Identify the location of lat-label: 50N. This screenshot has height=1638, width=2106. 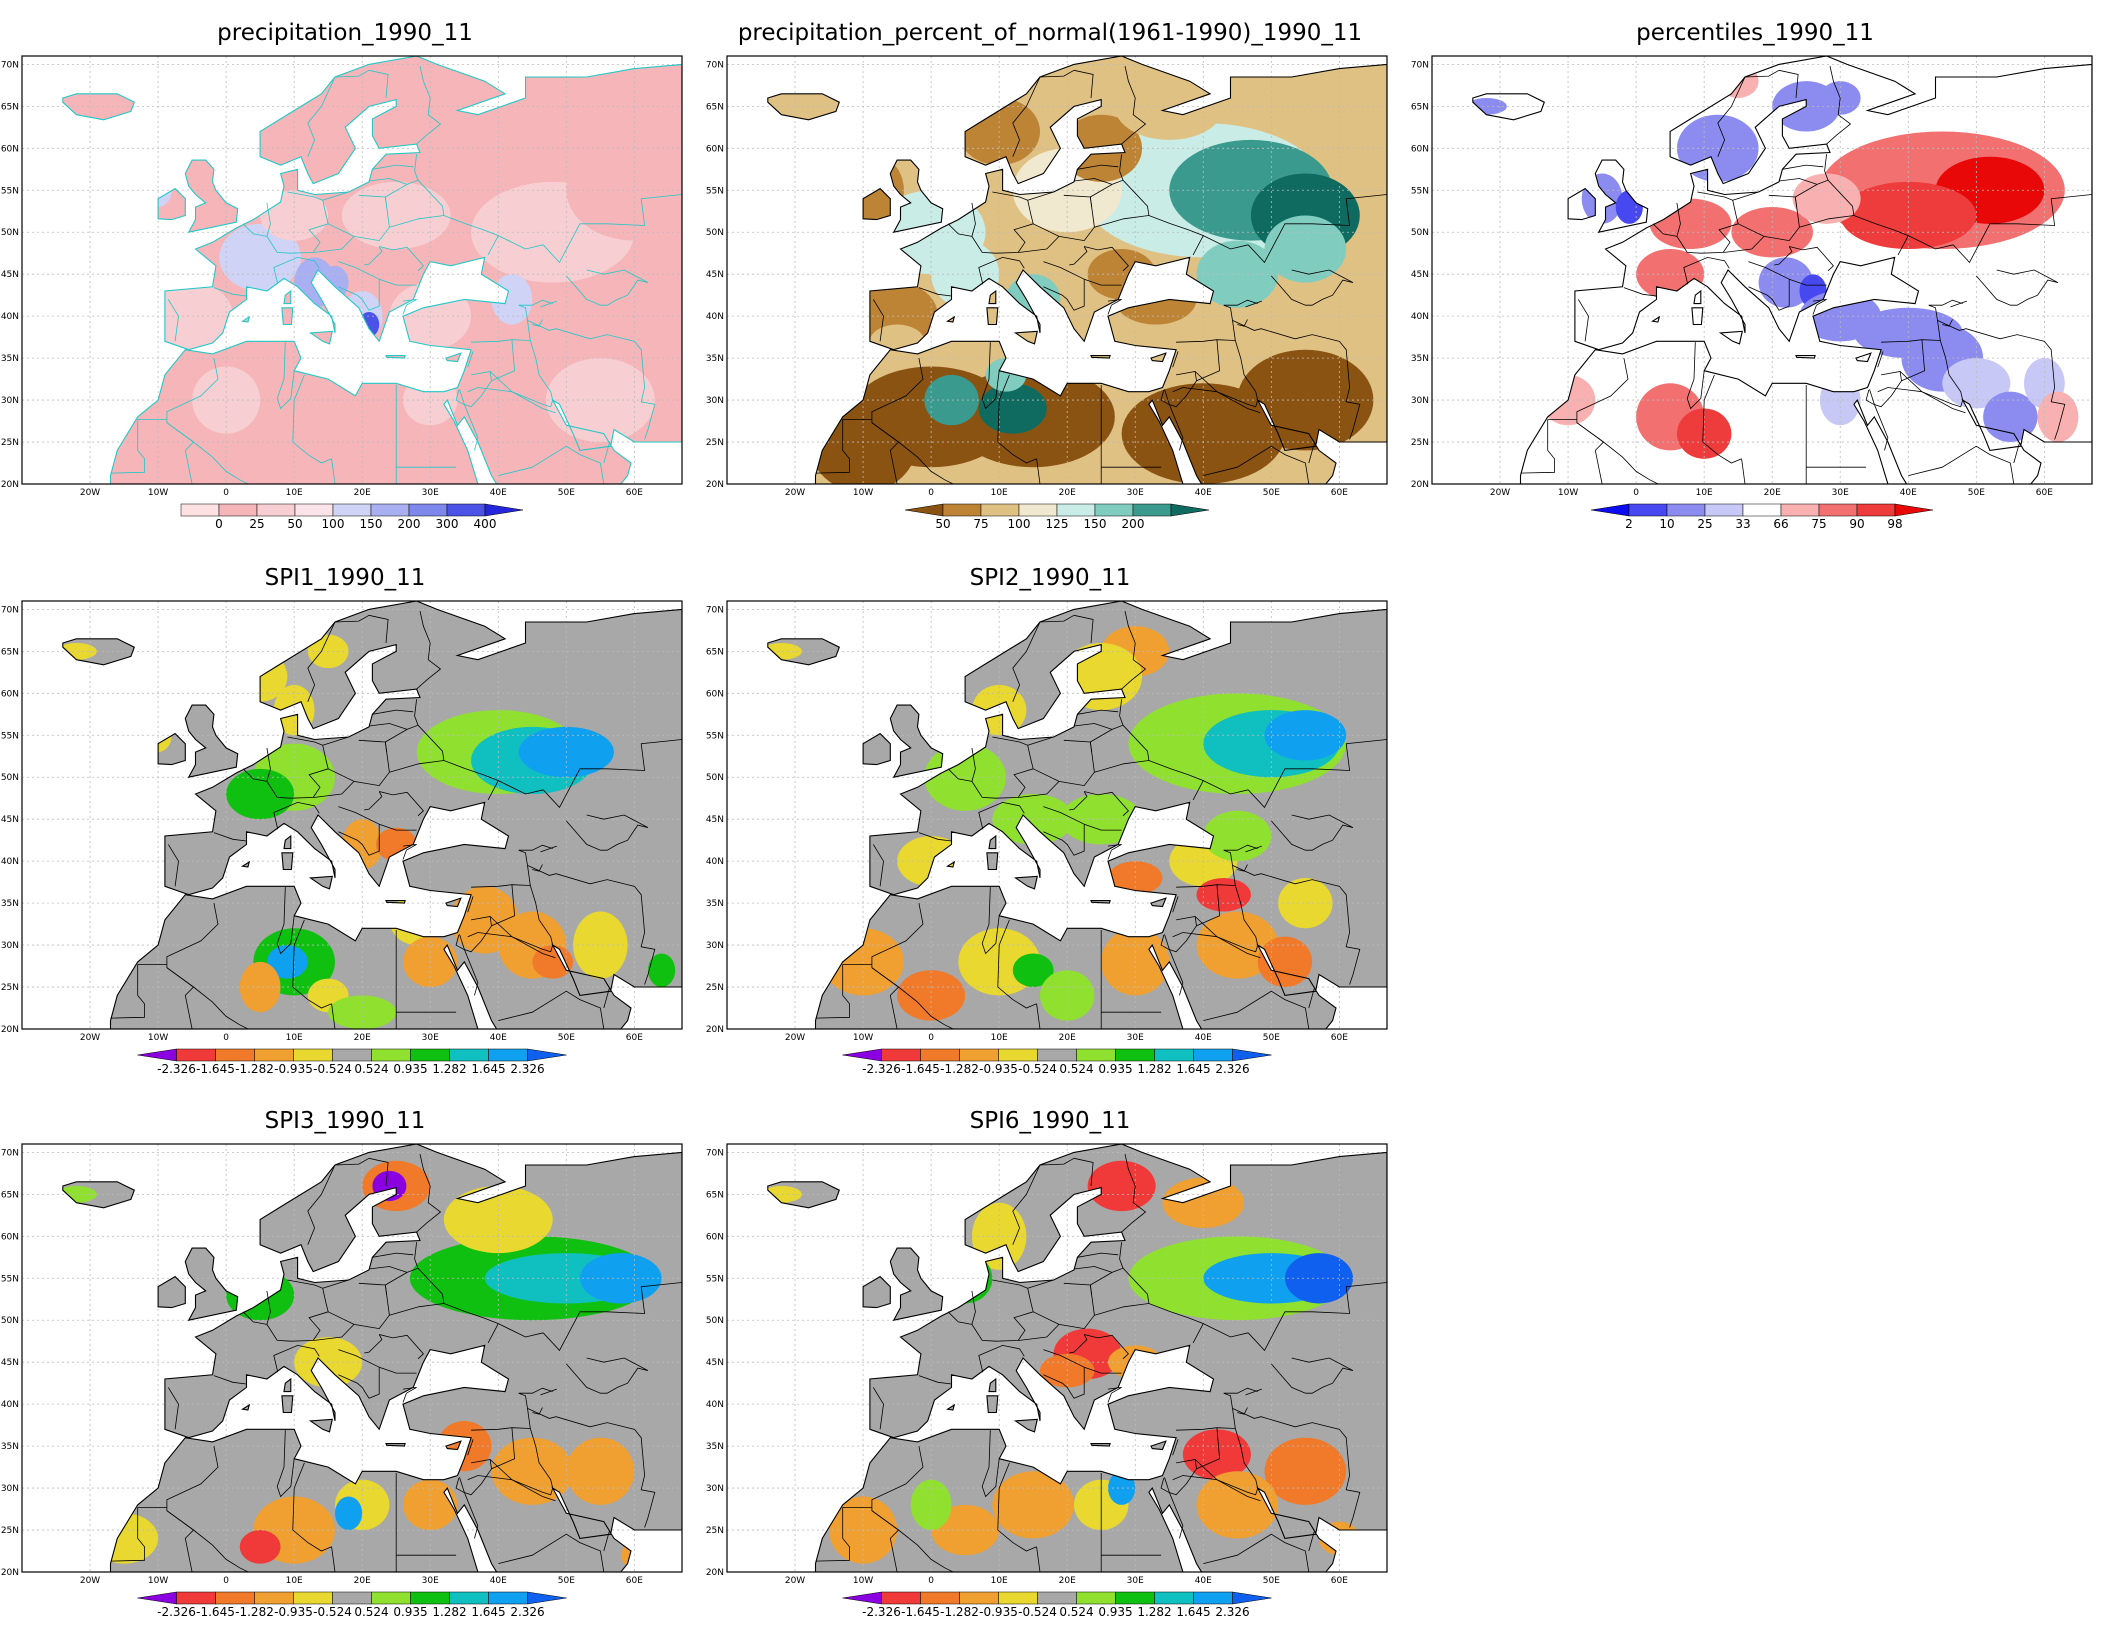
(715, 778).